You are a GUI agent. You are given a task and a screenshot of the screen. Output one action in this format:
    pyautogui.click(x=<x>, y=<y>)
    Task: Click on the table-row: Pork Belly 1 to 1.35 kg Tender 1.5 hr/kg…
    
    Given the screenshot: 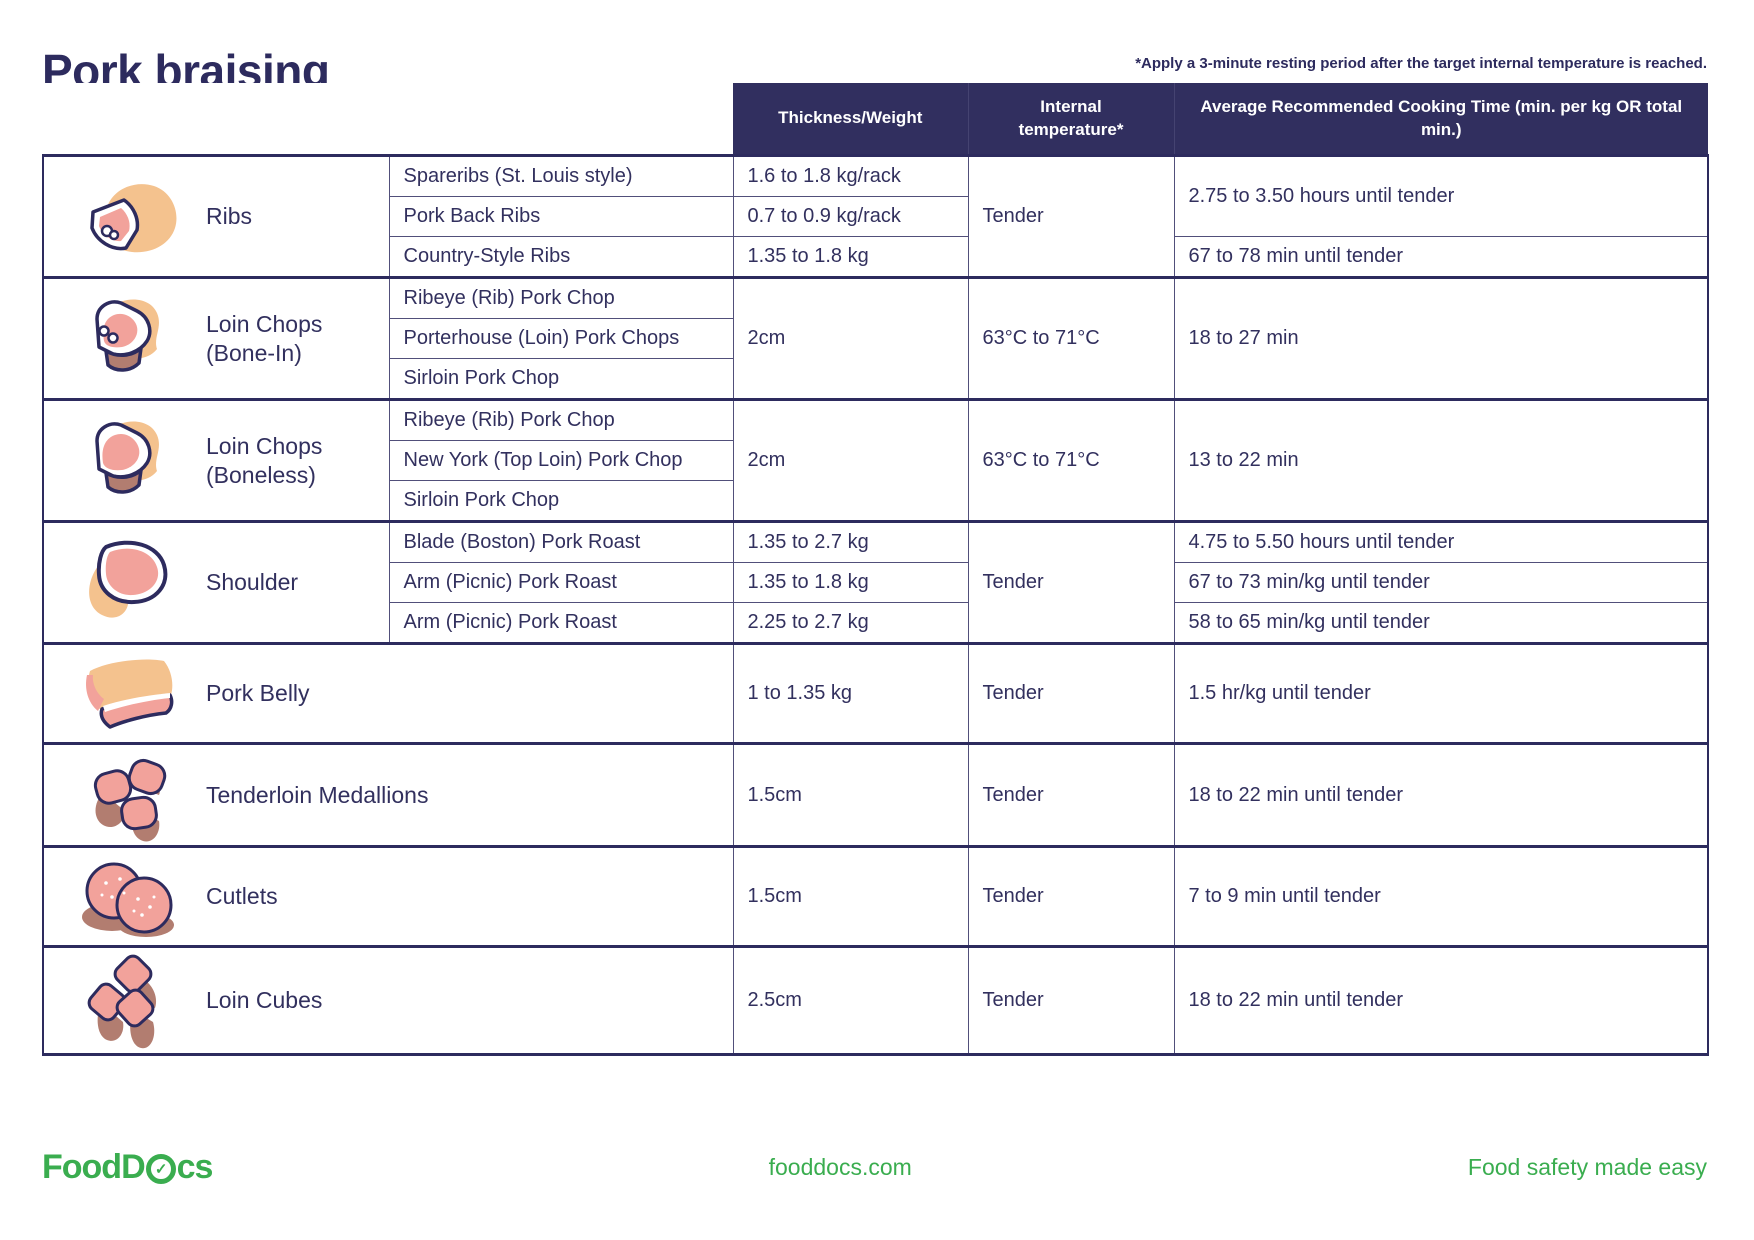 What is the action you would take?
    pyautogui.click(x=875, y=693)
    